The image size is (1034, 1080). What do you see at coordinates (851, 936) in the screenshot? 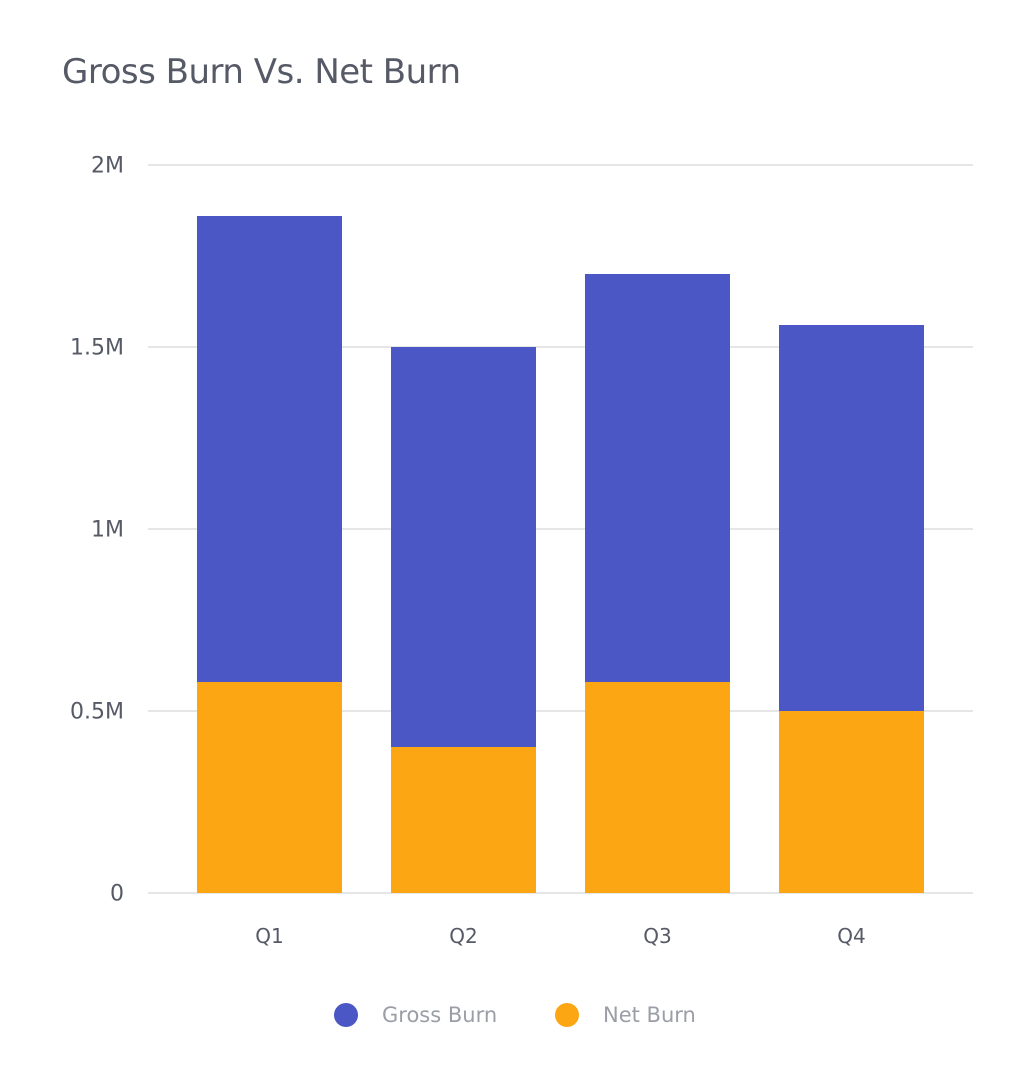
I see `x-tick-label: Q4` at bounding box center [851, 936].